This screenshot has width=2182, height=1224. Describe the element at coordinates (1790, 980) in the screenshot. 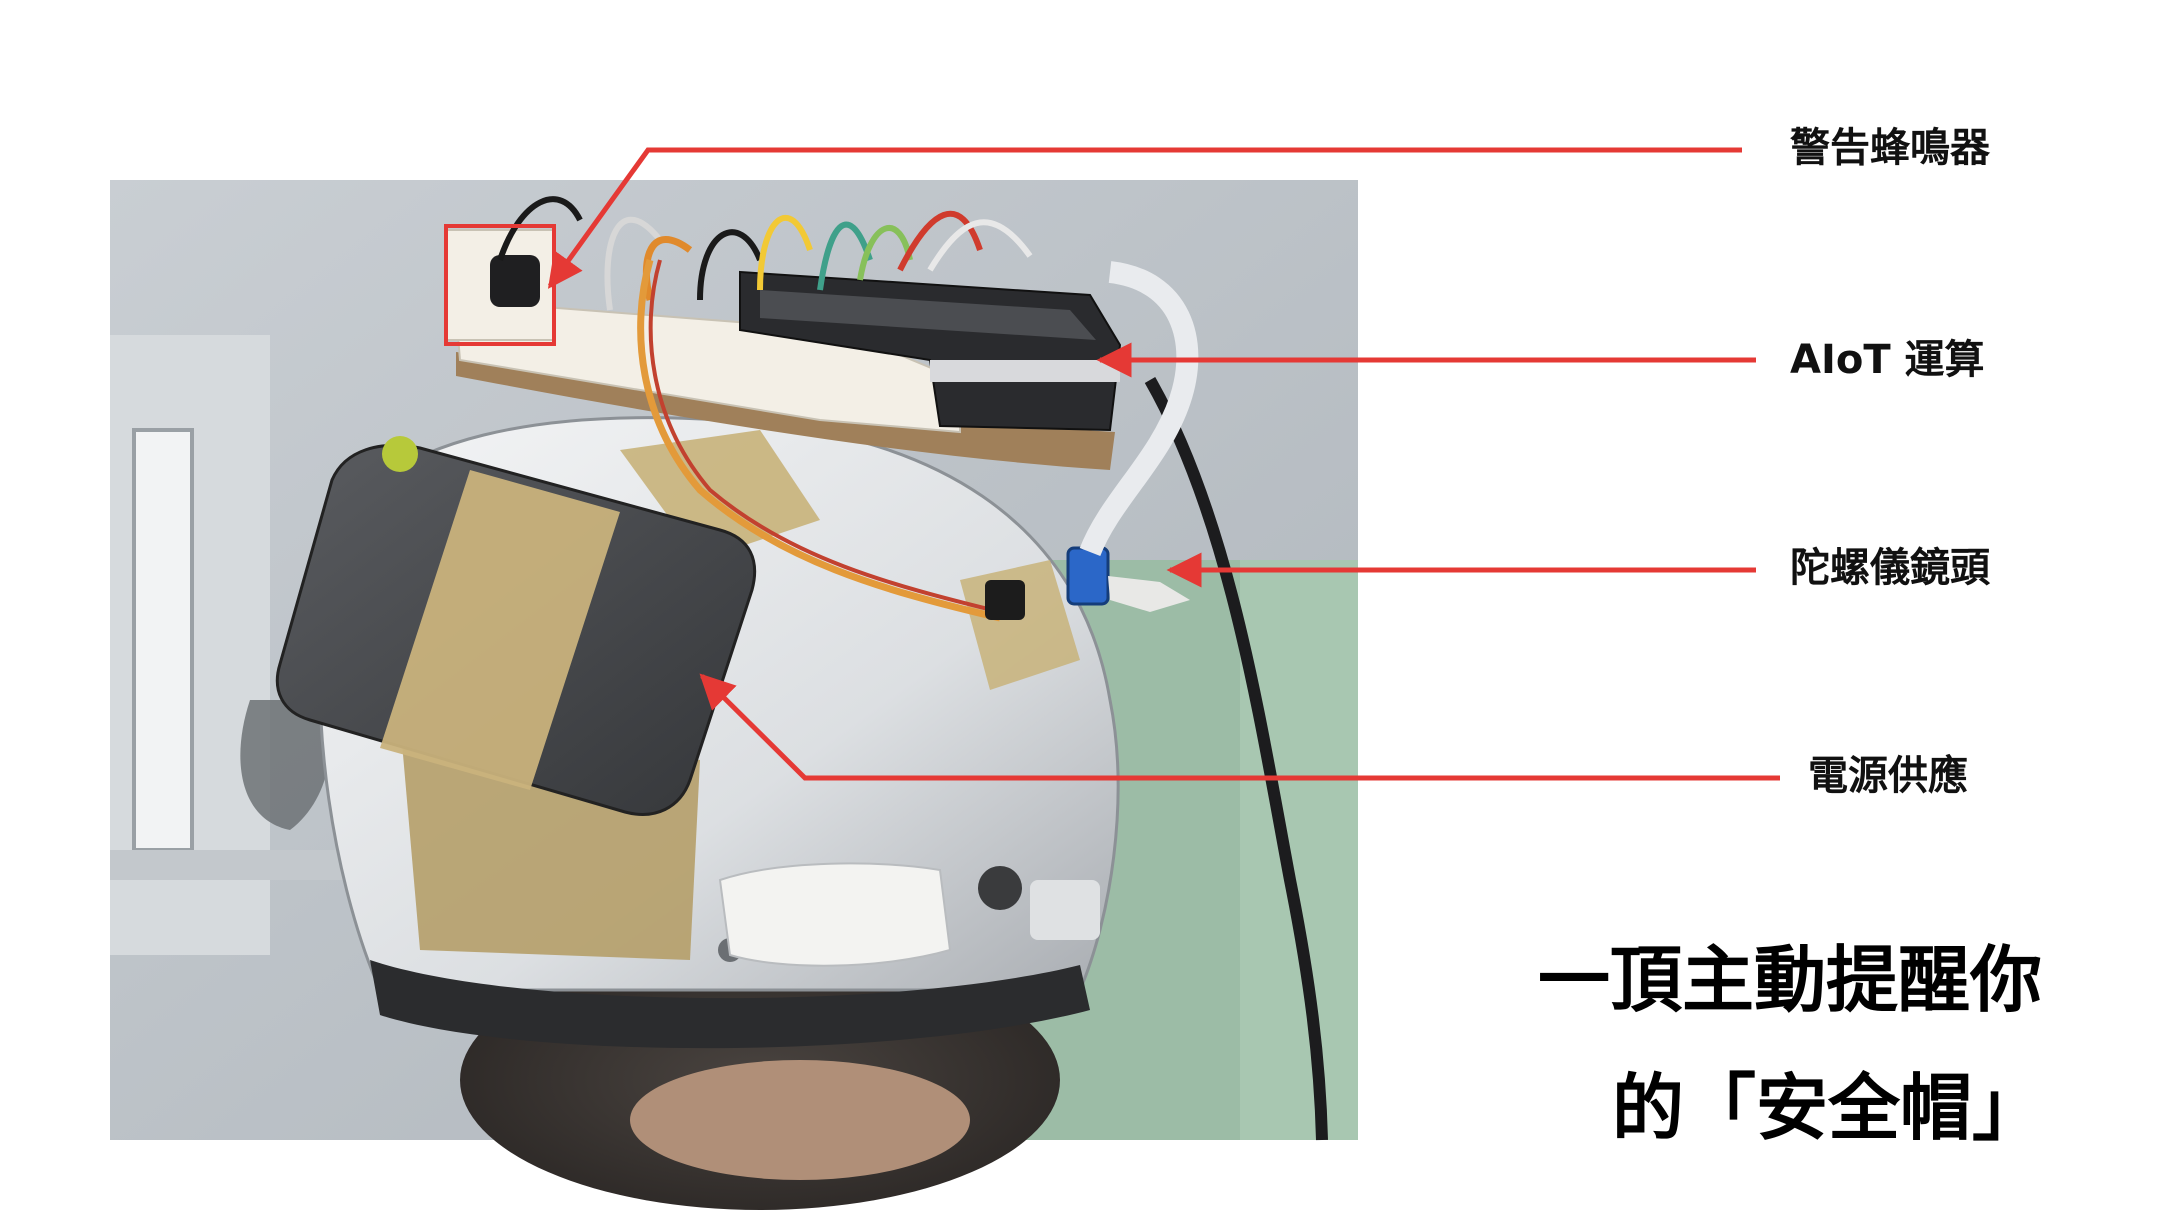

I see `headline-line-1: 一頂主動提醒你` at that location.